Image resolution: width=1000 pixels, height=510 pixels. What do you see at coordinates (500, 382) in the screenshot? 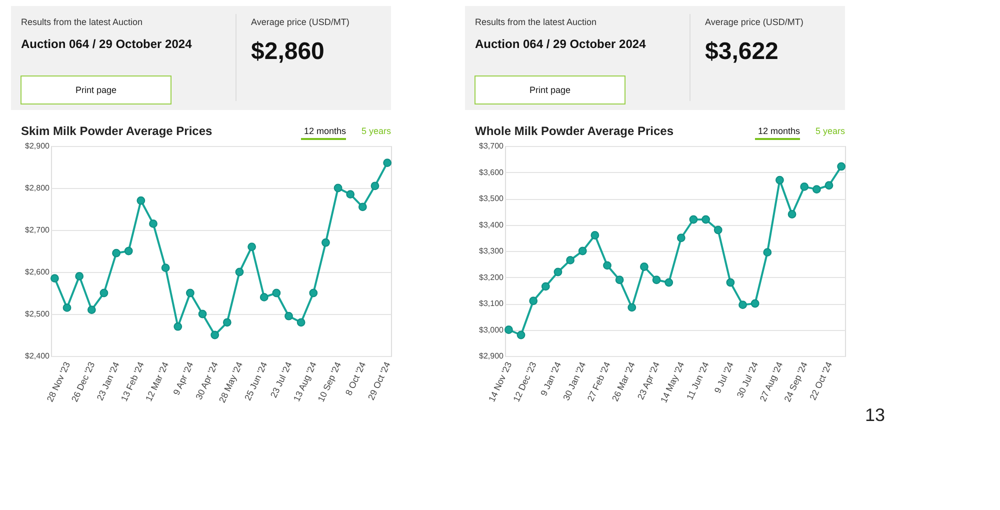
I see `x-tick-label: 14 Nov '23` at bounding box center [500, 382].